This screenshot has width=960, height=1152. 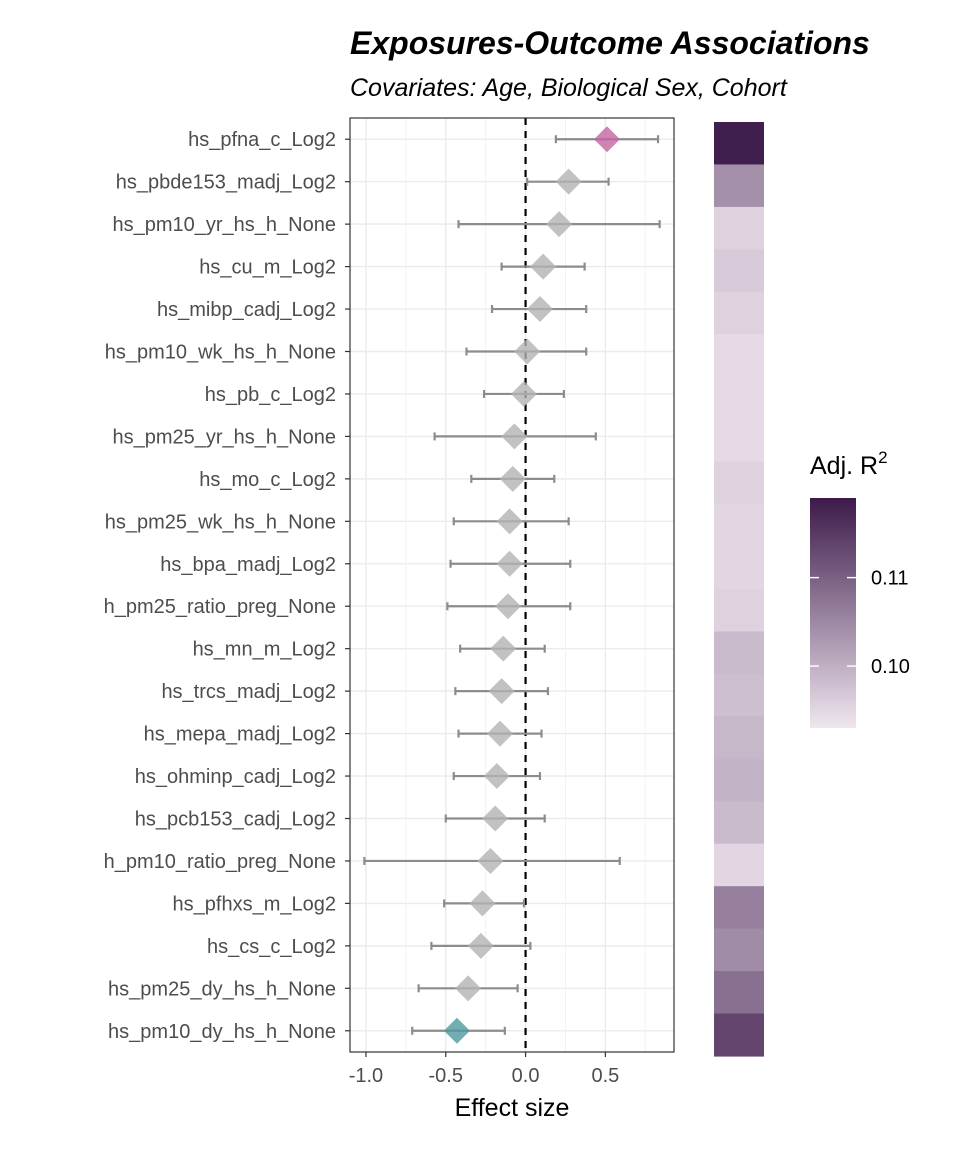 I want to click on y-axis-label: hs_mn_m_Log2, so click(x=264, y=650).